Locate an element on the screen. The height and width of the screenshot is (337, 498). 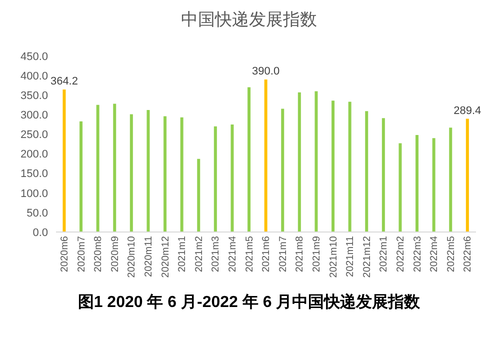
y-tick-label: 350.0 is located at coordinates (34, 96).